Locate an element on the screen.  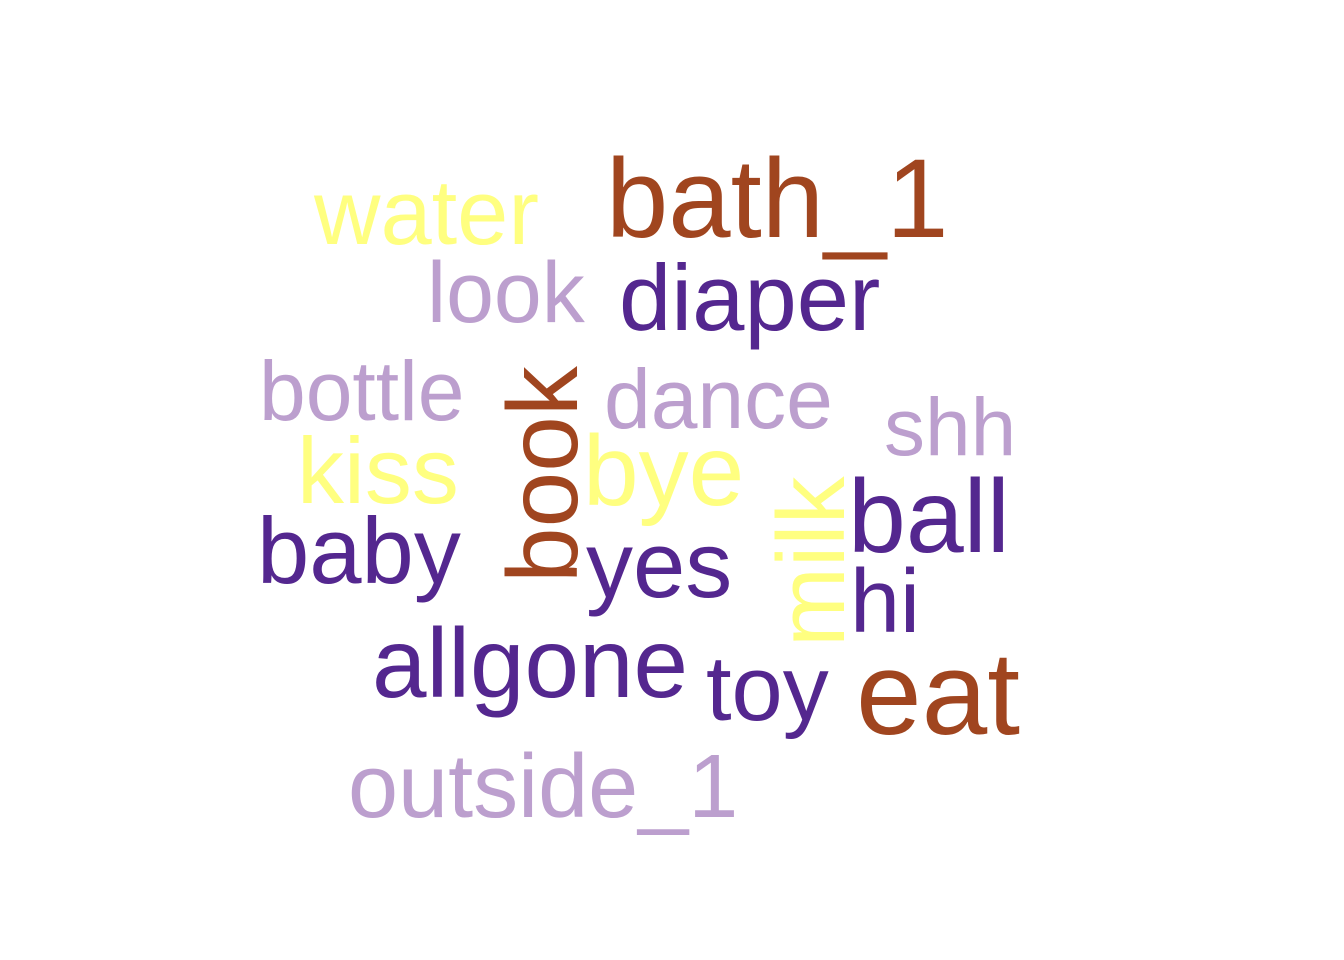
word-outside-1: outside_1 is located at coordinates (543, 787).